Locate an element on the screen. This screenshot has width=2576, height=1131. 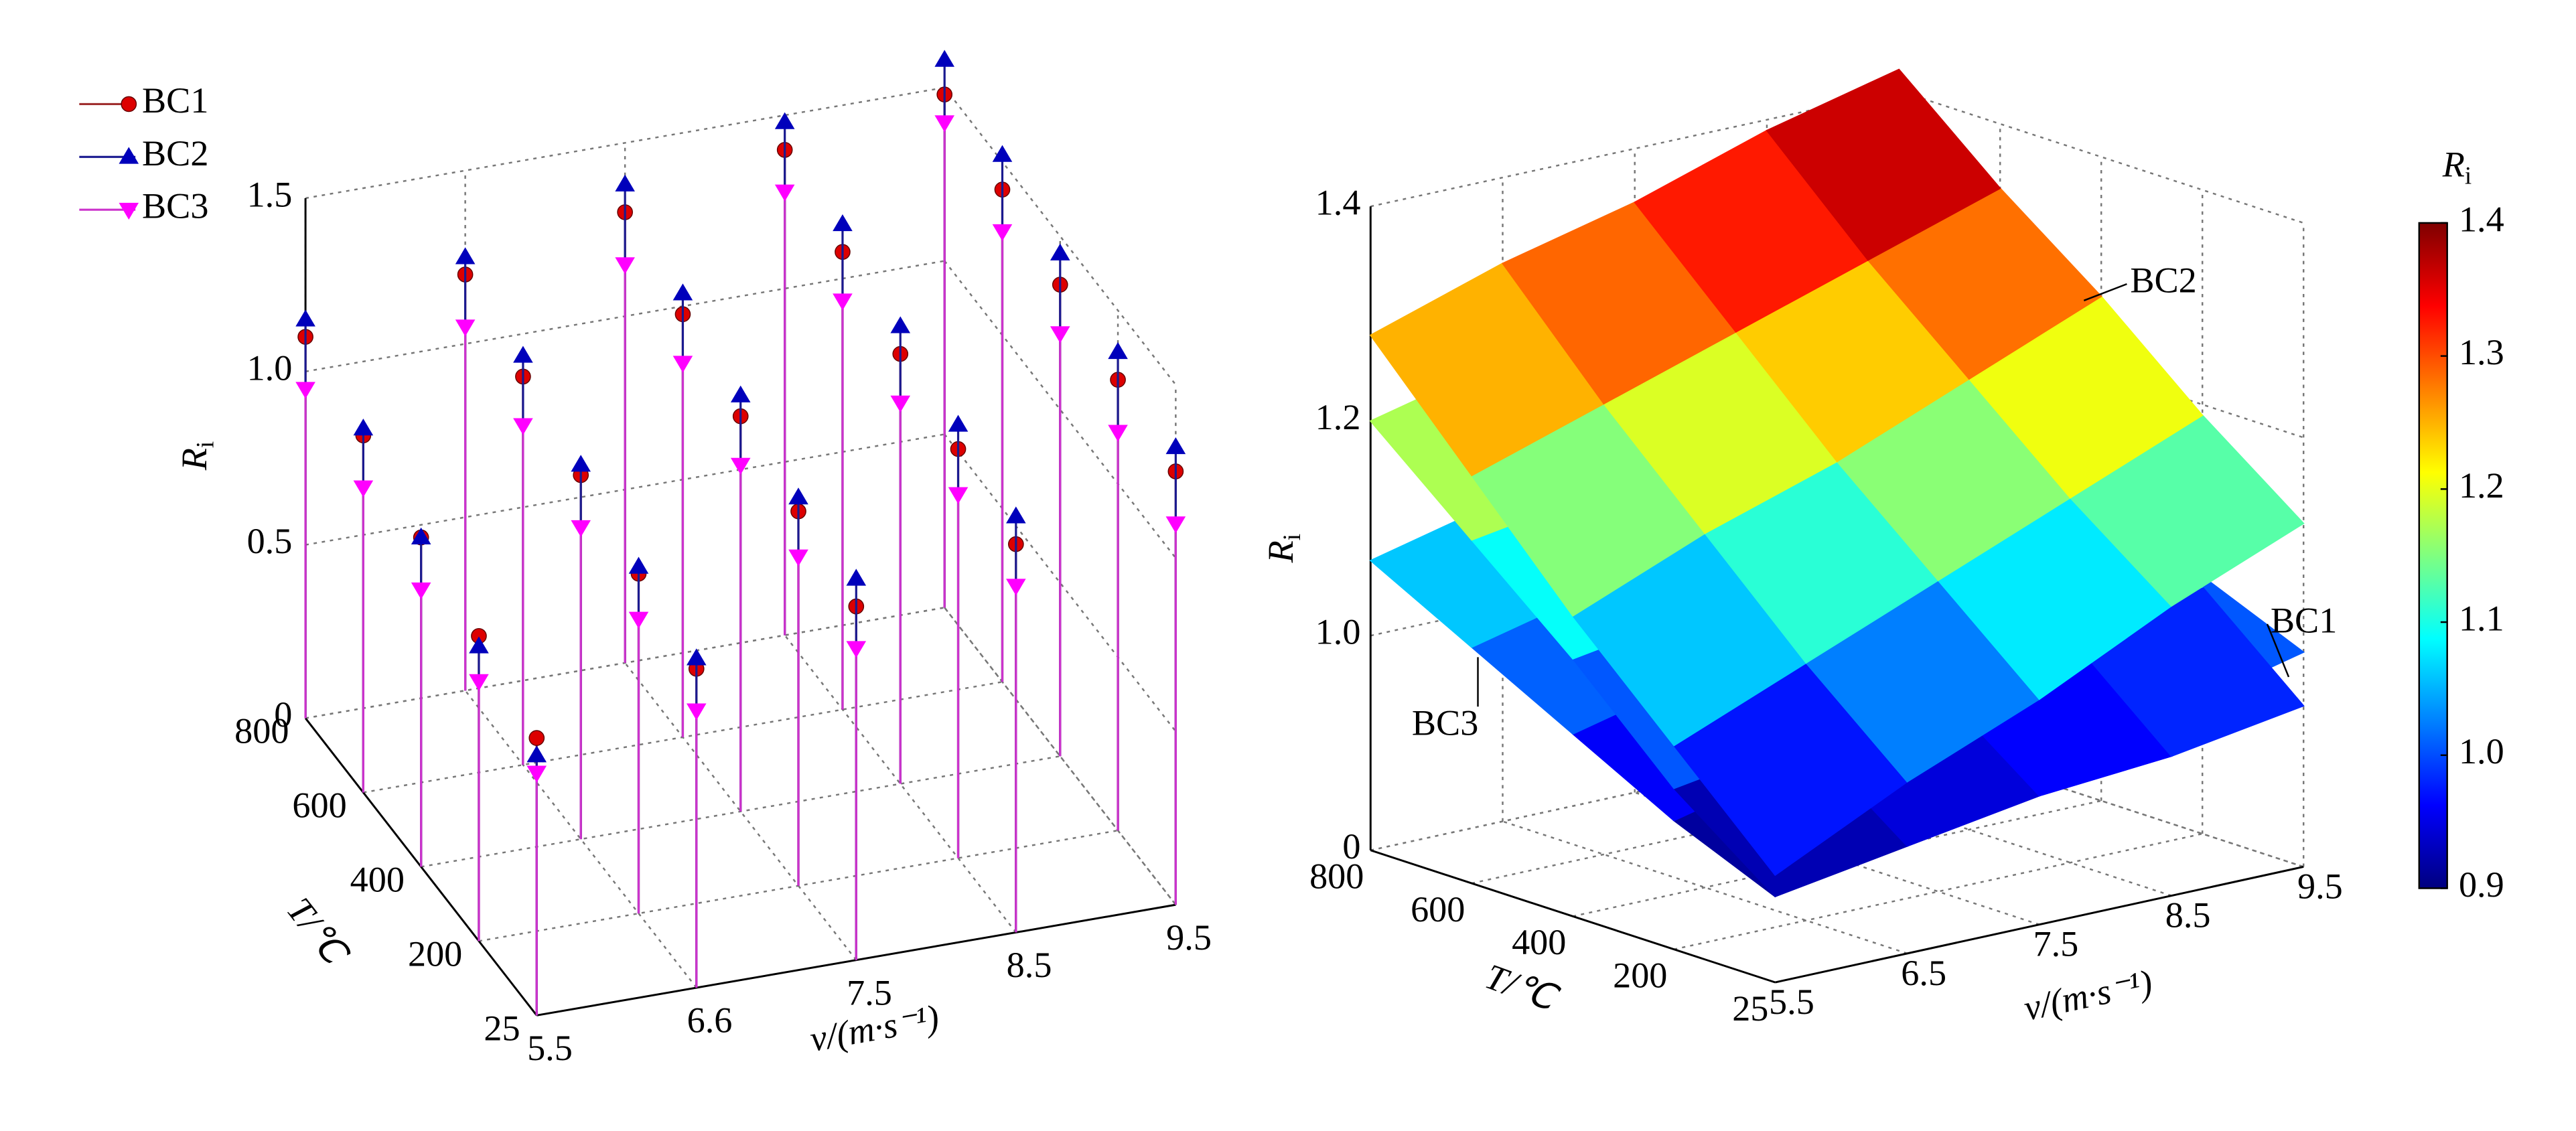
colorbar is located at coordinates (2433, 555).